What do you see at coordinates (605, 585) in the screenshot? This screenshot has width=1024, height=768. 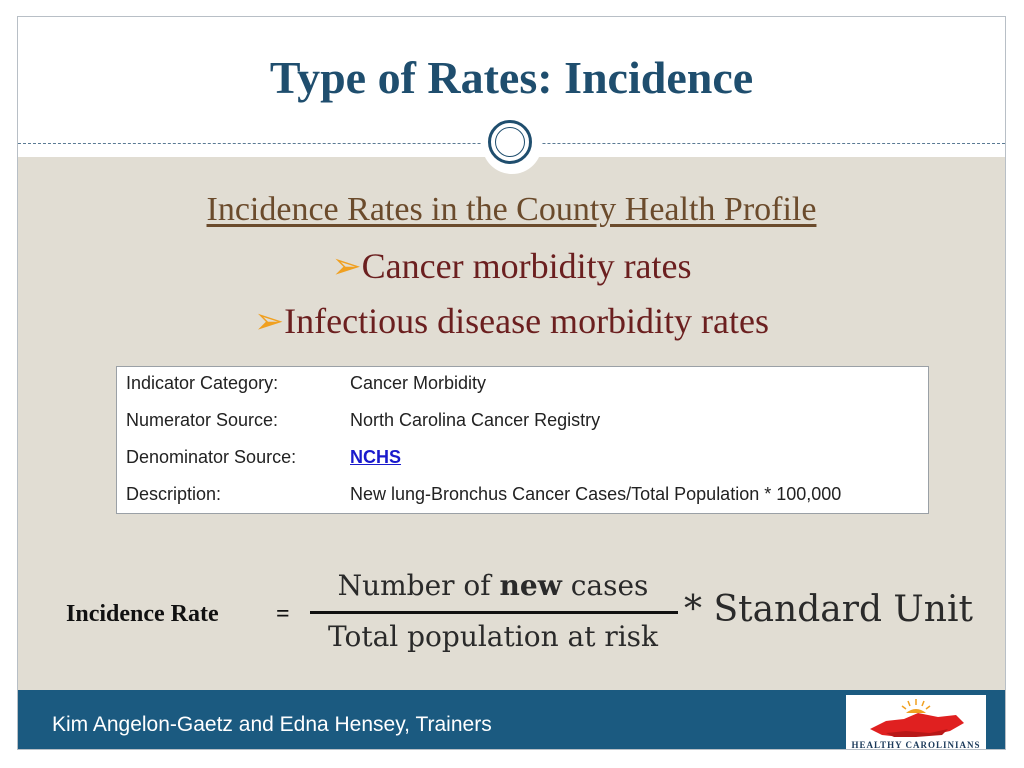 I see `numerator-suffix: cases` at bounding box center [605, 585].